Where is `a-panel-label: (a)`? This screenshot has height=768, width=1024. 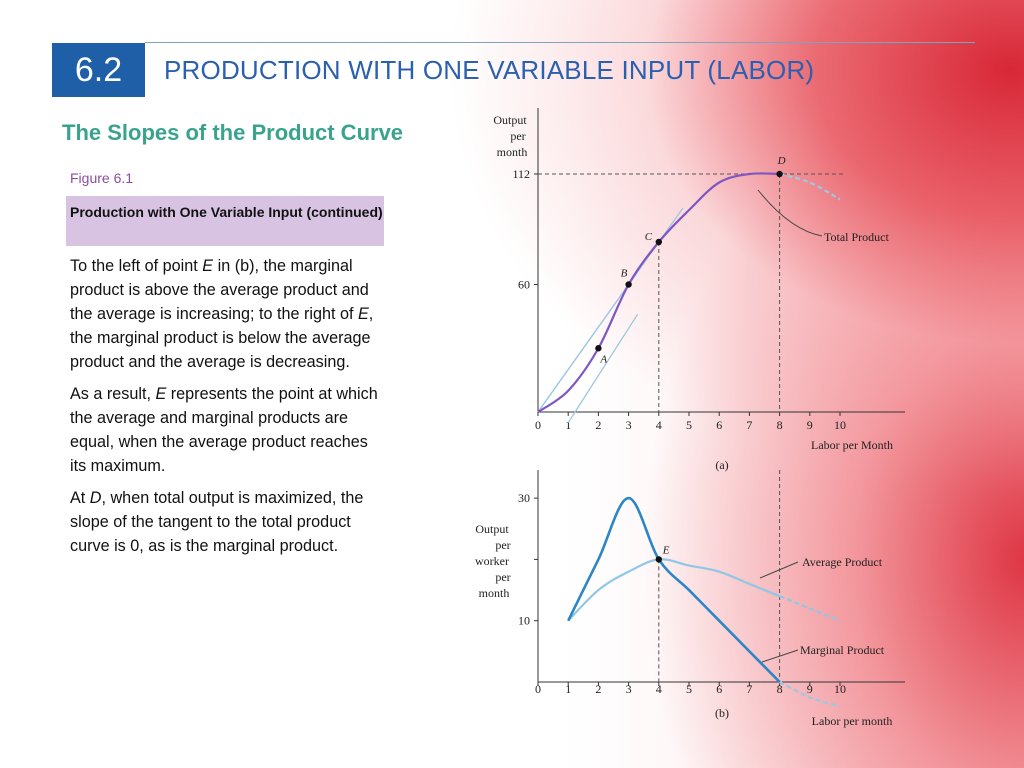
a-panel-label: (a) is located at coordinates (721, 465).